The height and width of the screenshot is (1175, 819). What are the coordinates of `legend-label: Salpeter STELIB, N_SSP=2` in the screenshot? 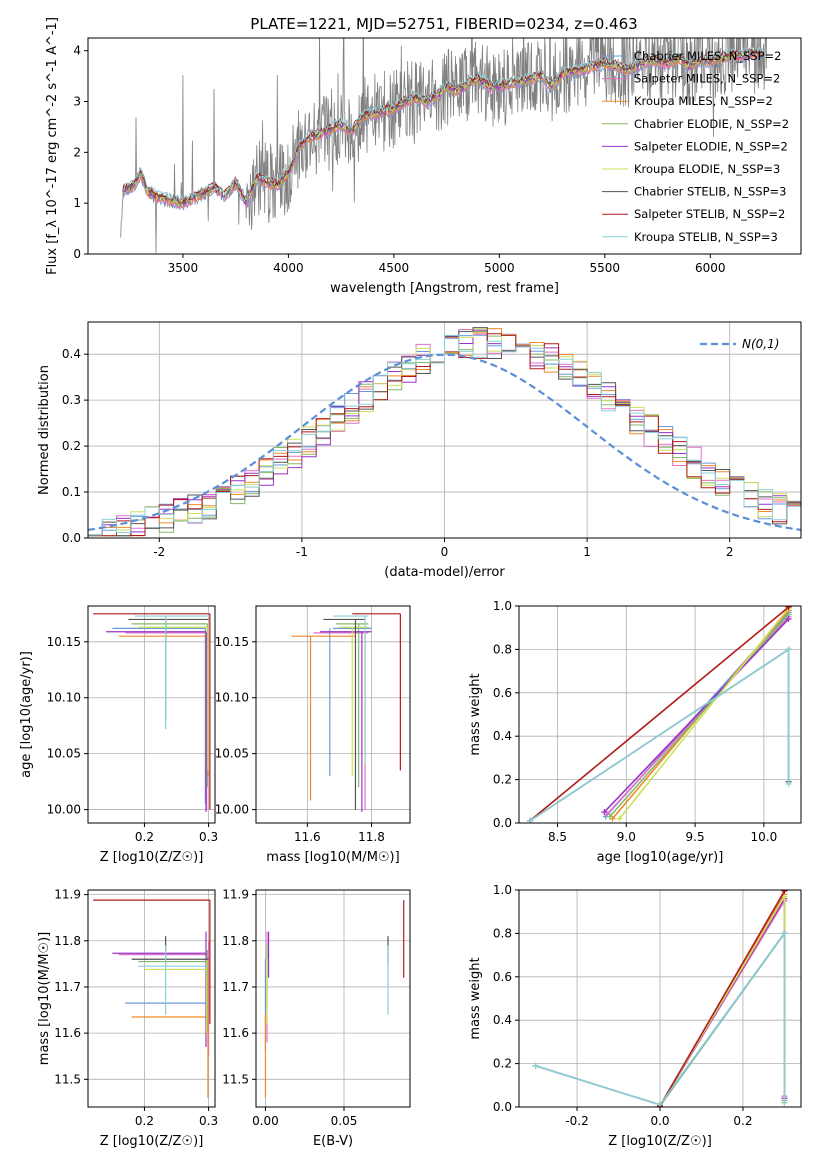 It's located at (709, 214).